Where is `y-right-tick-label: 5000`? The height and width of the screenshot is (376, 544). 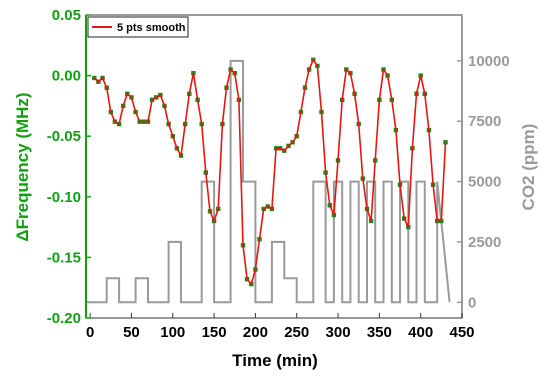 y-right-tick-label: 5000 is located at coordinates (484, 182).